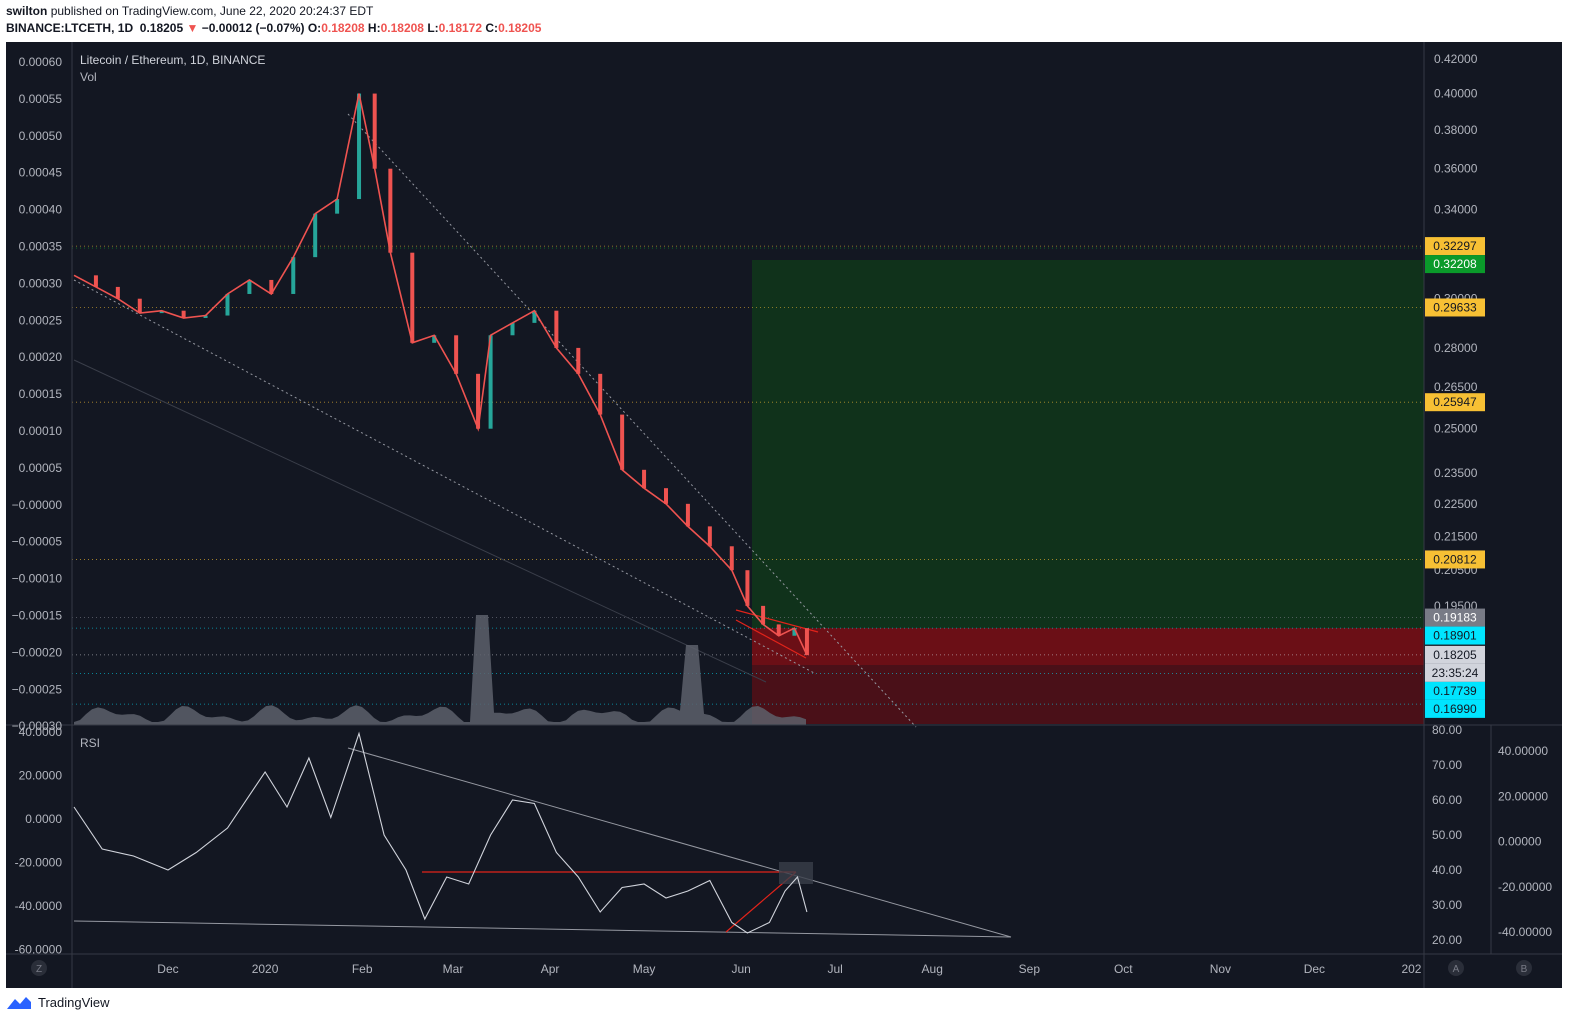  Describe the element at coordinates (39, 863) in the screenshot. I see `rsi-left-tick: -20.0000` at that location.